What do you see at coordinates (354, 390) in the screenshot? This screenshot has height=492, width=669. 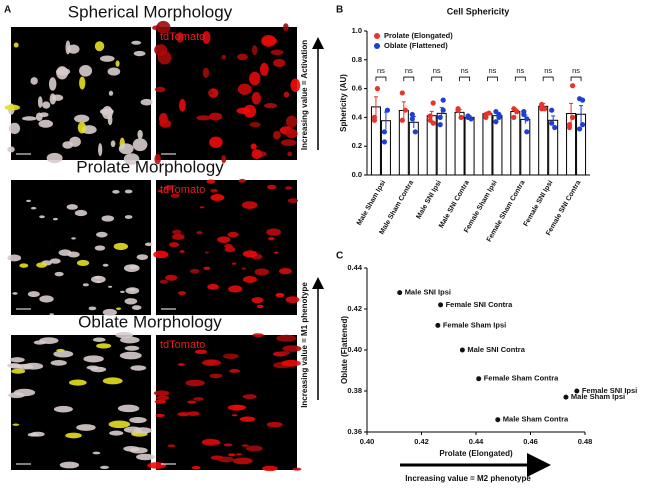 I see `y-tick-label: 0.38` at bounding box center [354, 390].